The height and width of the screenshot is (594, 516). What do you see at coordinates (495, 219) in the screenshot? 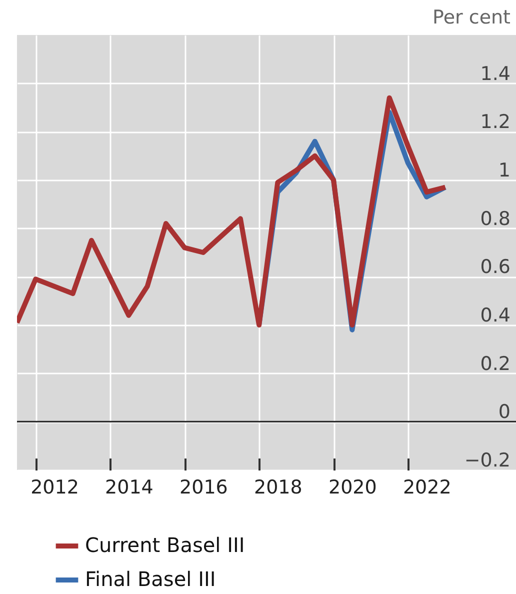
I see `y-tick-label: 0.8` at bounding box center [495, 219].